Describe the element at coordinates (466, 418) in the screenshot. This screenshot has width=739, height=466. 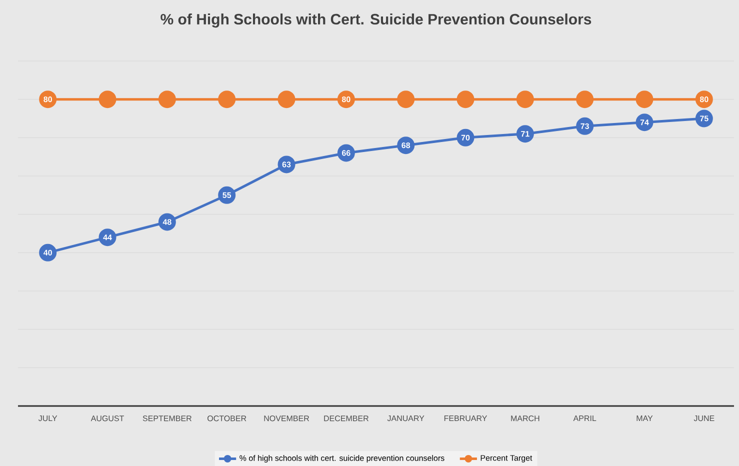
I see `x-tick-label: FEBRUARY` at that location.